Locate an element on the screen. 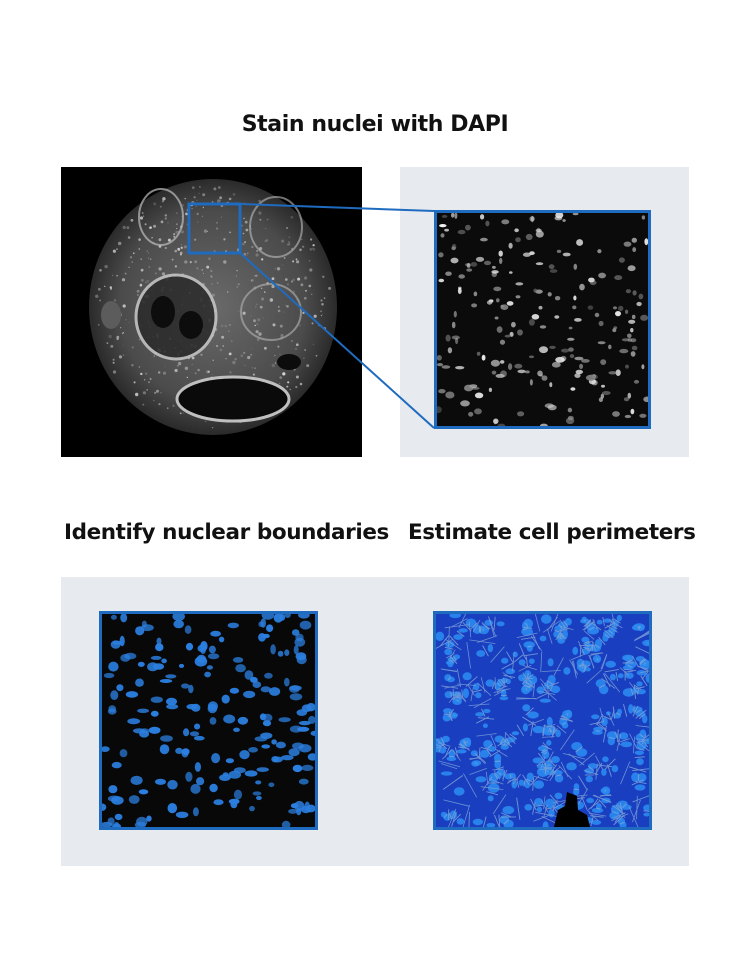 The width and height of the screenshot is (750, 978). step-title-estimate: Estimate cell perimeters is located at coordinates (552, 532).